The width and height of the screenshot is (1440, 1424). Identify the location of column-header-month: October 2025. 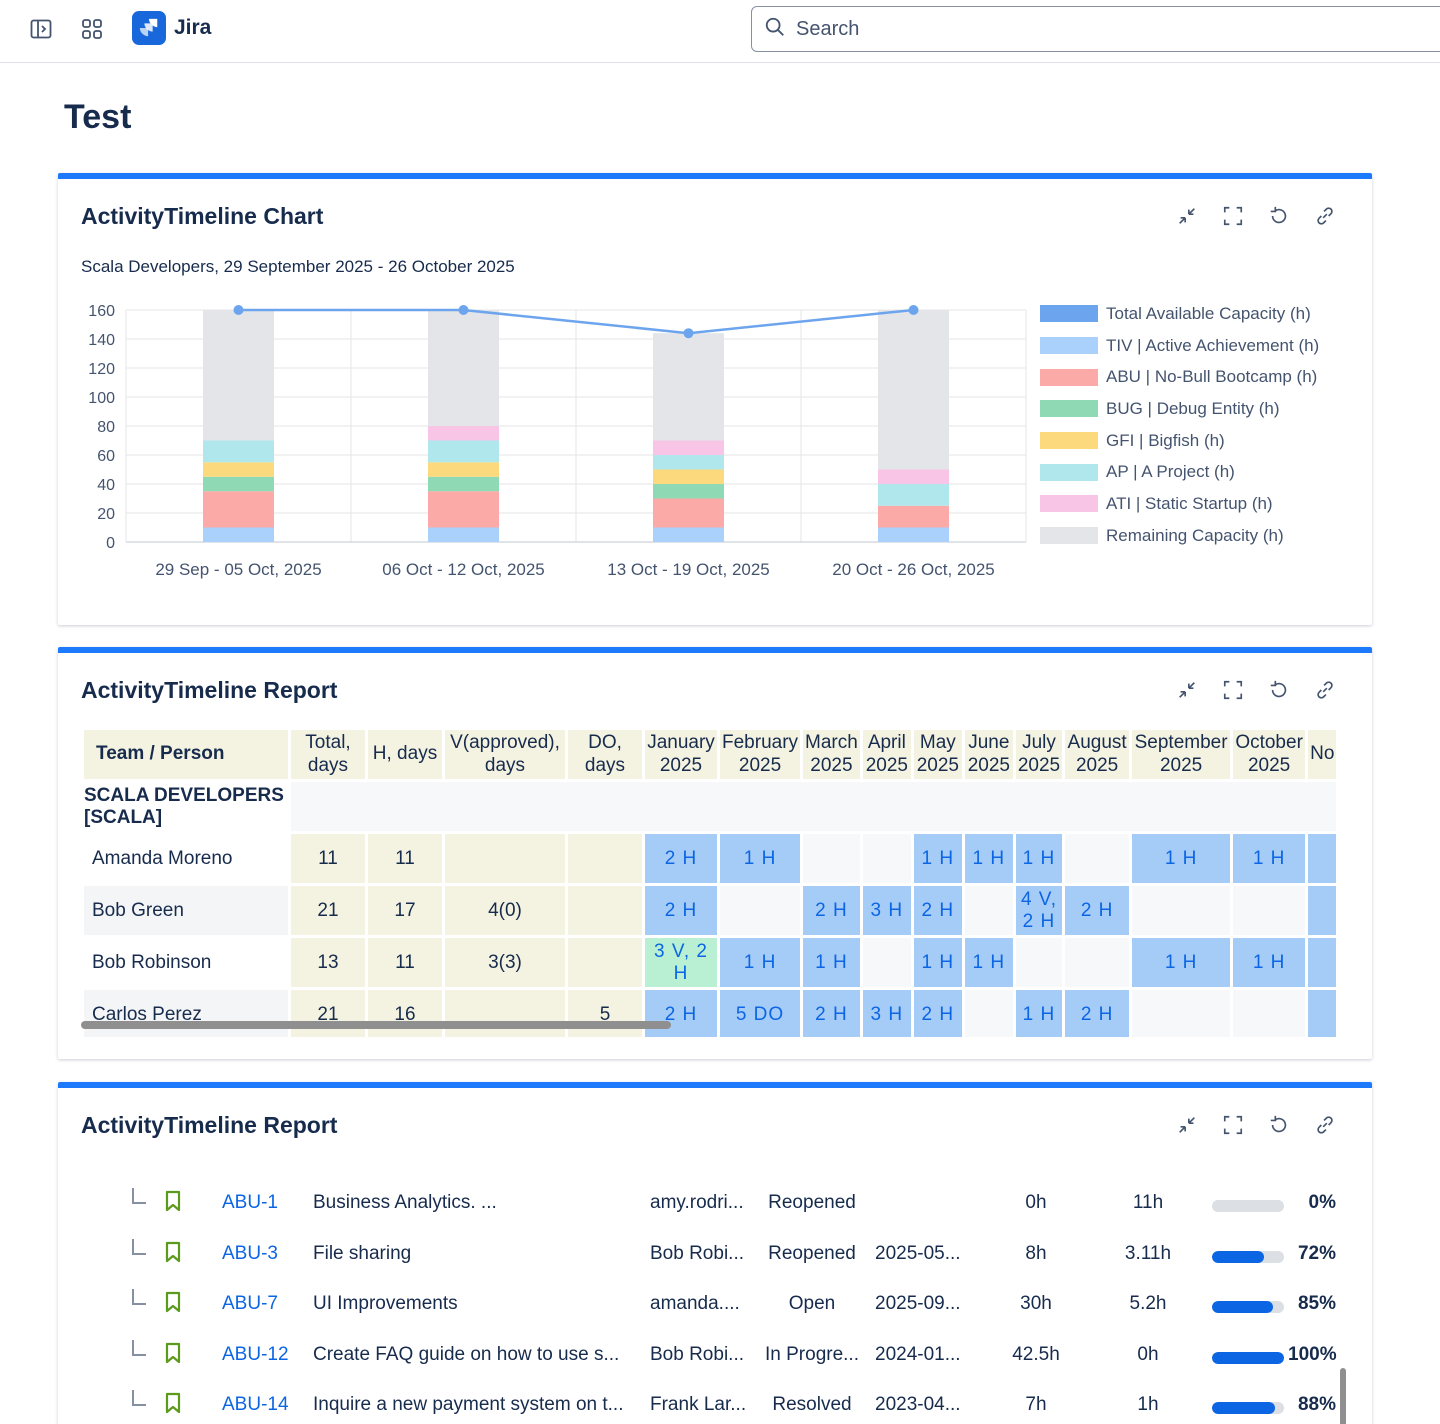
(1269, 754).